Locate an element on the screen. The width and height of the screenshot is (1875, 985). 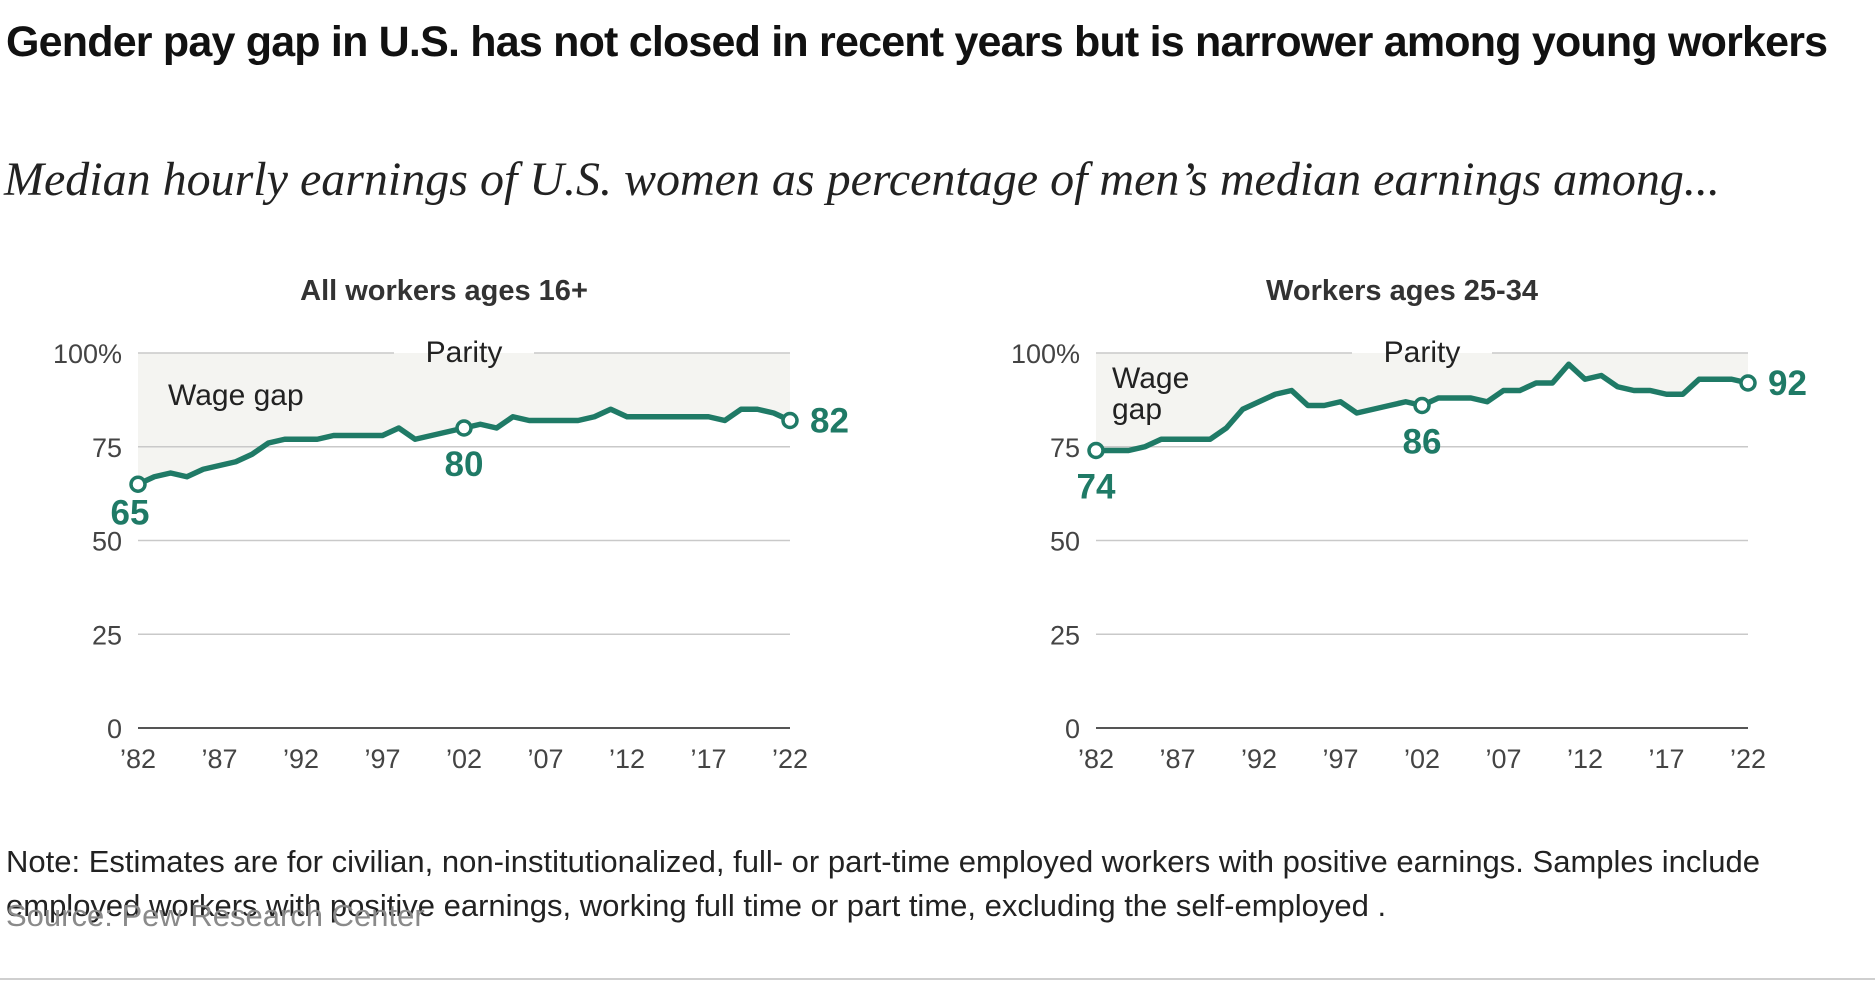
panel-1-x-tick-label-1997: ’97 is located at coordinates (382, 759).